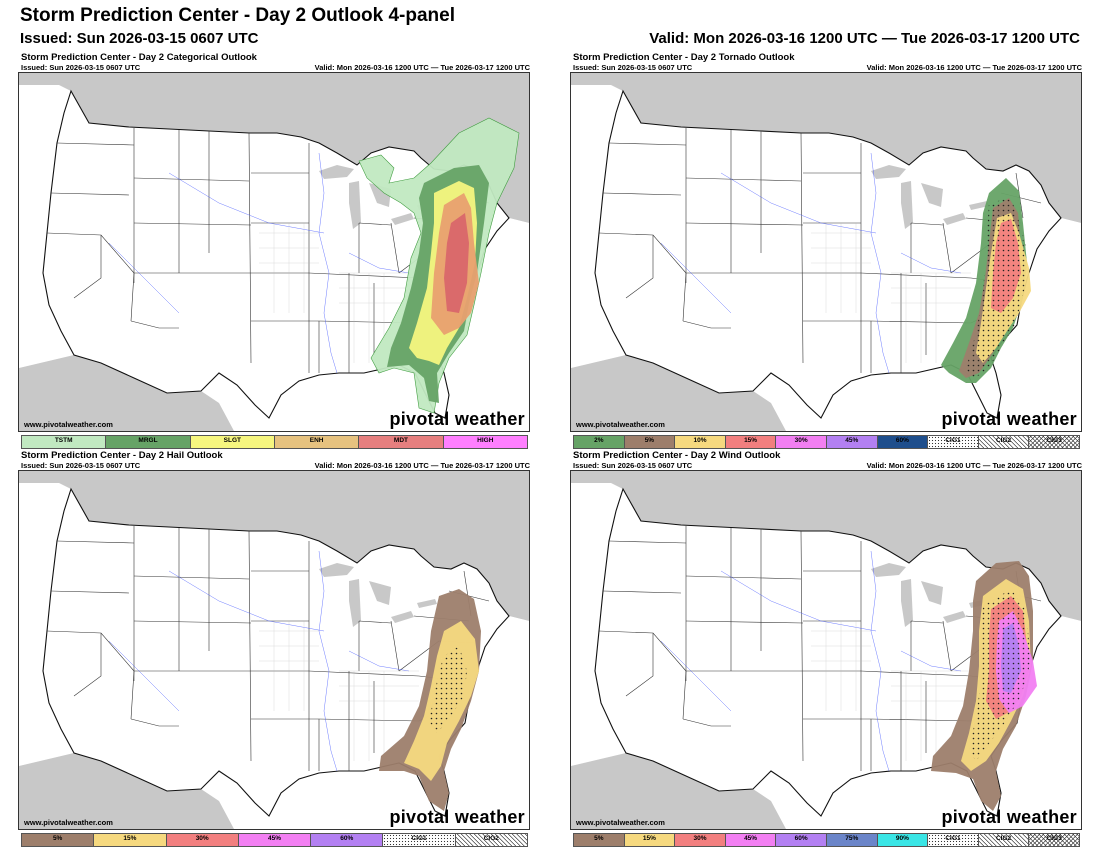 The image size is (1100, 850). What do you see at coordinates (139, 38) in the screenshot?
I see `page-issued: Issued: Sun 2026-03-15 0607 UTC` at bounding box center [139, 38].